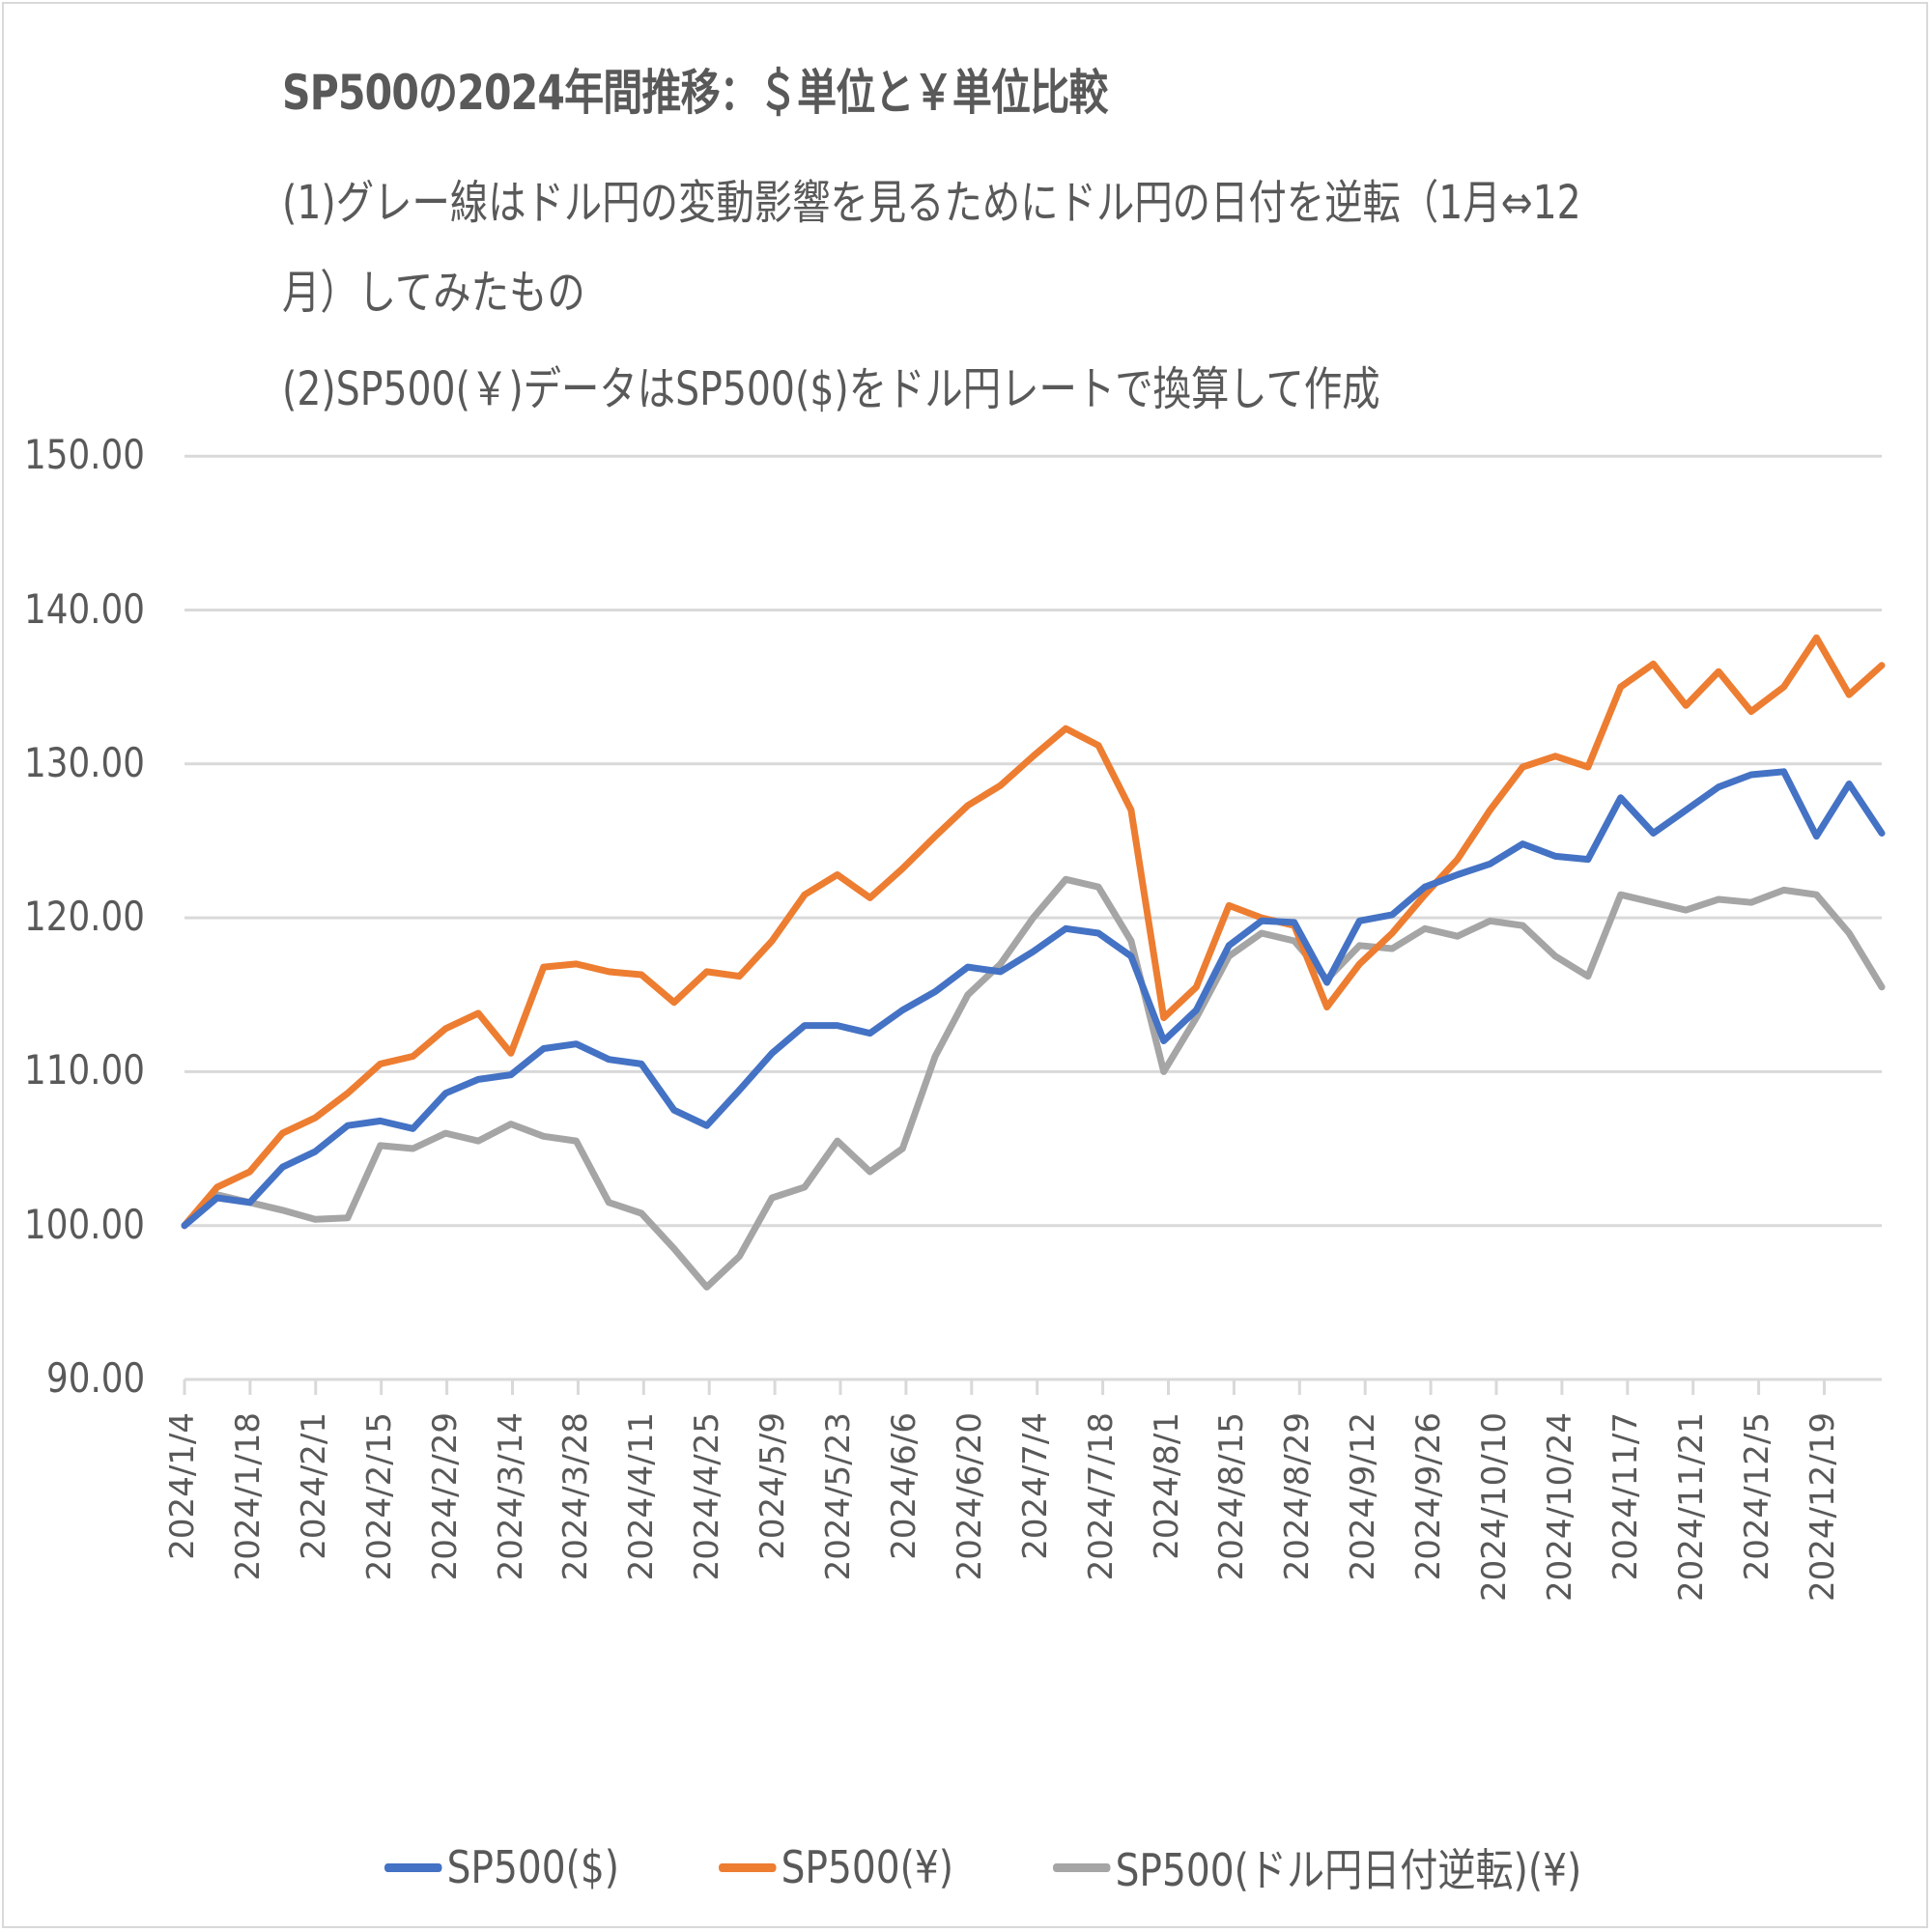  Describe the element at coordinates (773, 1486) in the screenshot. I see `x-tick-label: 2024/5/9` at that location.